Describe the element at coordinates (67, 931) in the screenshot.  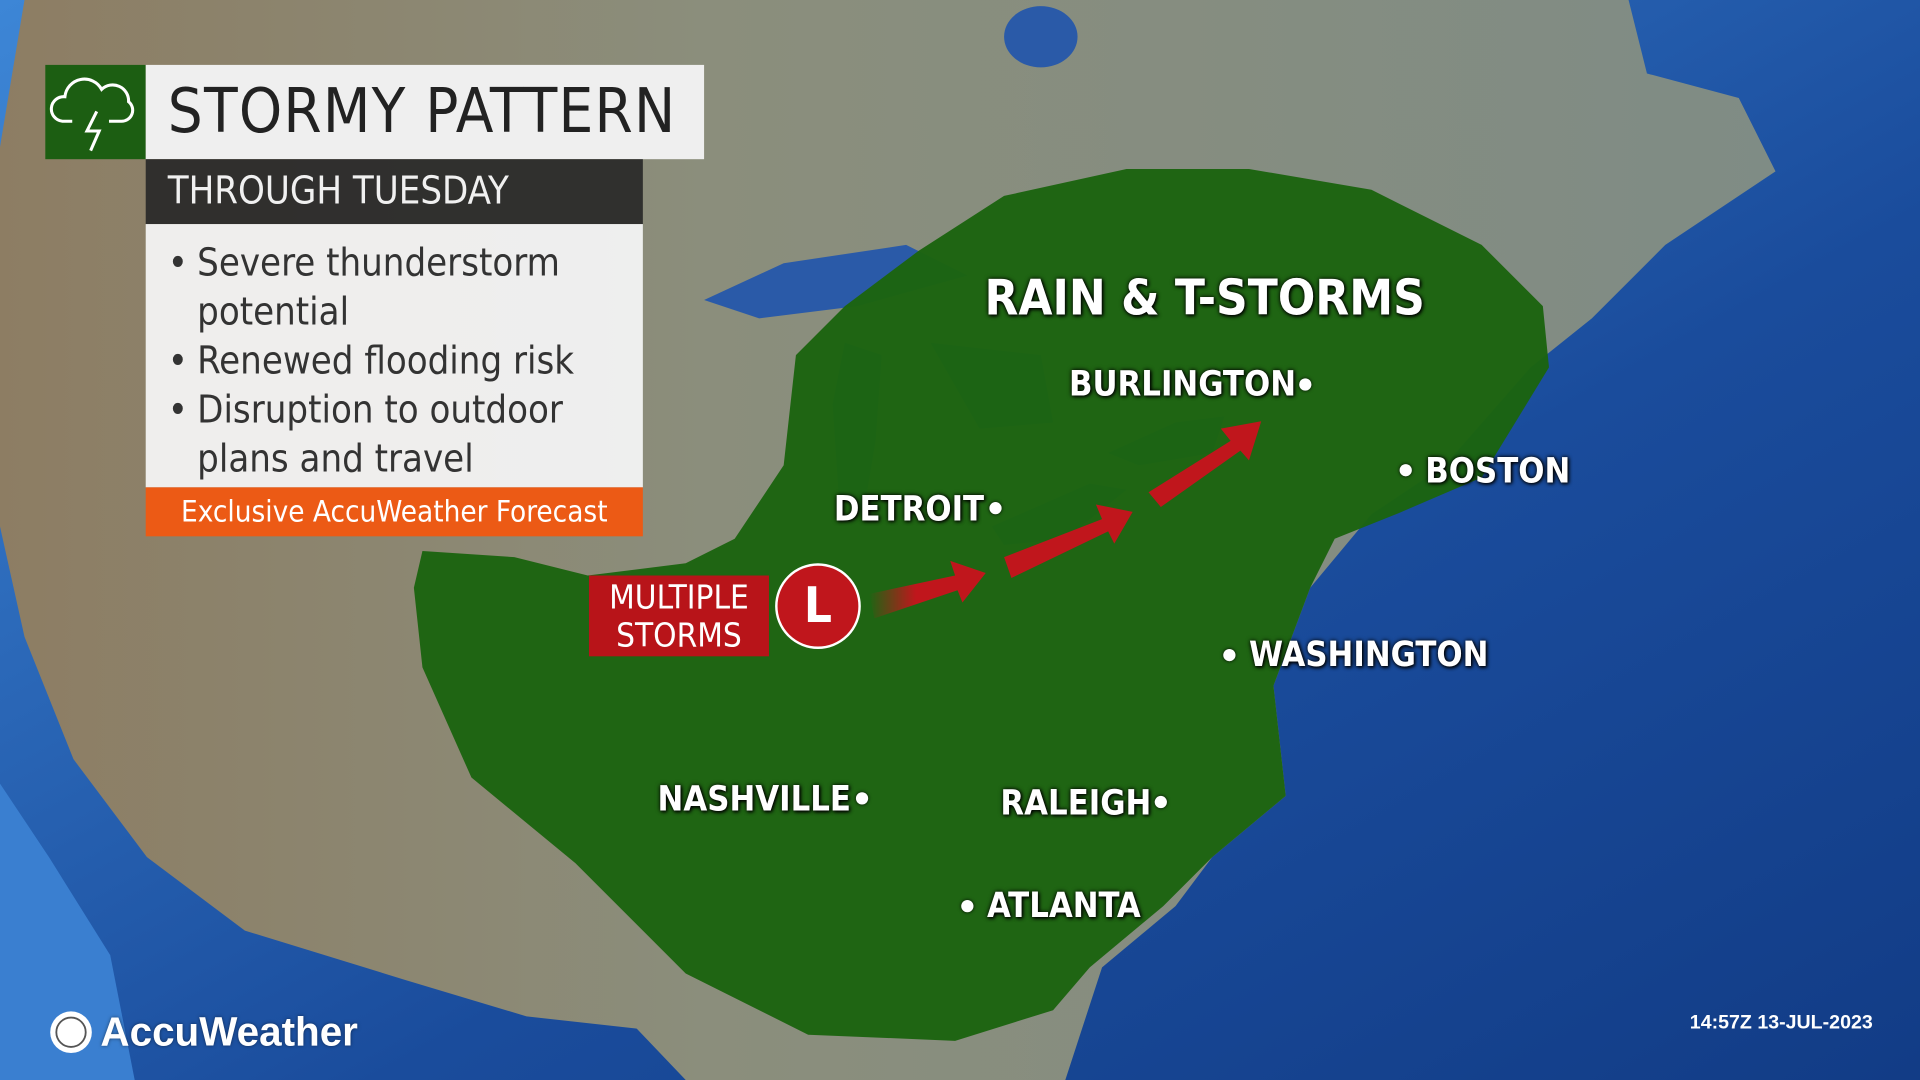
I see `gulf-of-california` at that location.